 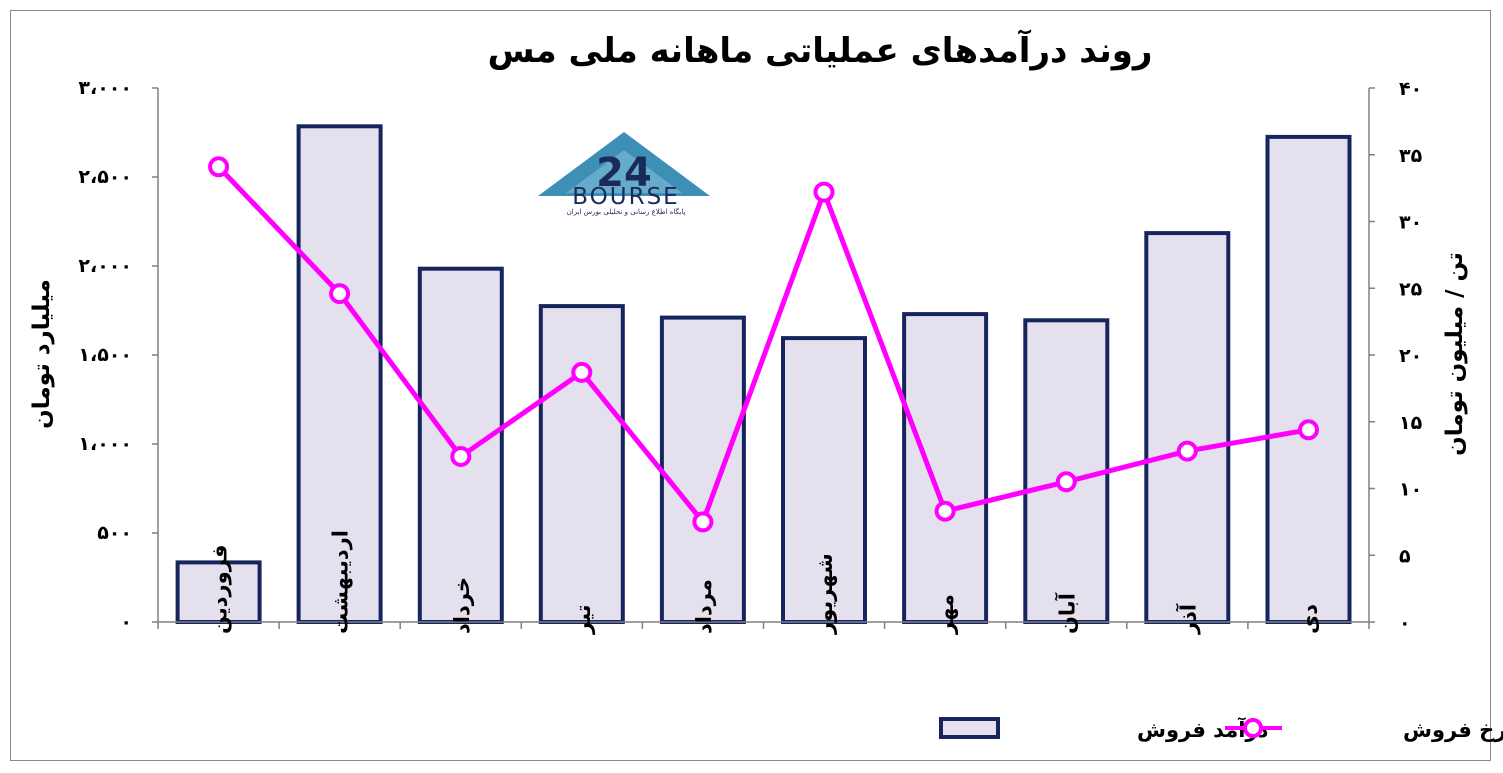 What do you see at coordinates (105, 444) in the screenshot?
I see `left-tick-label: ۱،۰۰۰` at bounding box center [105, 444].